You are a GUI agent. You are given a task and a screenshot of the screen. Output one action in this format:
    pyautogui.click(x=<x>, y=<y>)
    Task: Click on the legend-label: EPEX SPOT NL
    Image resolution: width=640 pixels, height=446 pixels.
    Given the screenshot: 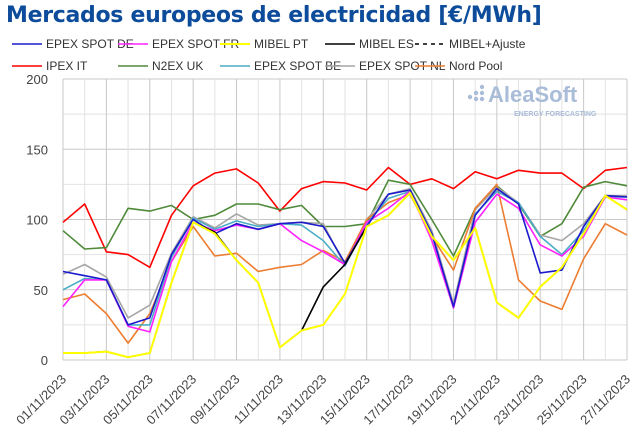 What is the action you would take?
    pyautogui.click(x=402, y=66)
    